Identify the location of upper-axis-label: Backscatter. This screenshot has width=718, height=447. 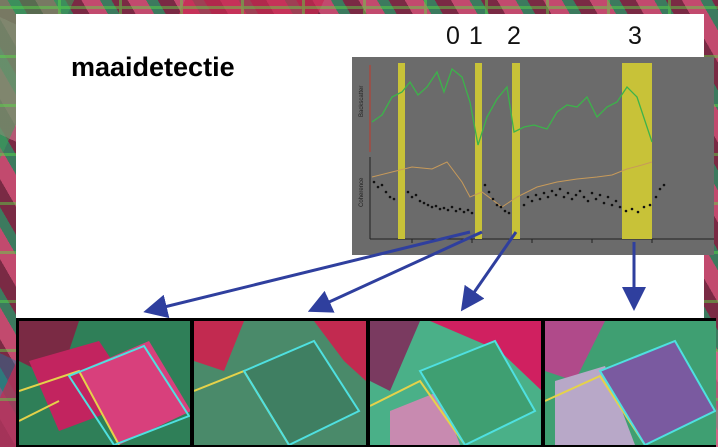
(362, 101).